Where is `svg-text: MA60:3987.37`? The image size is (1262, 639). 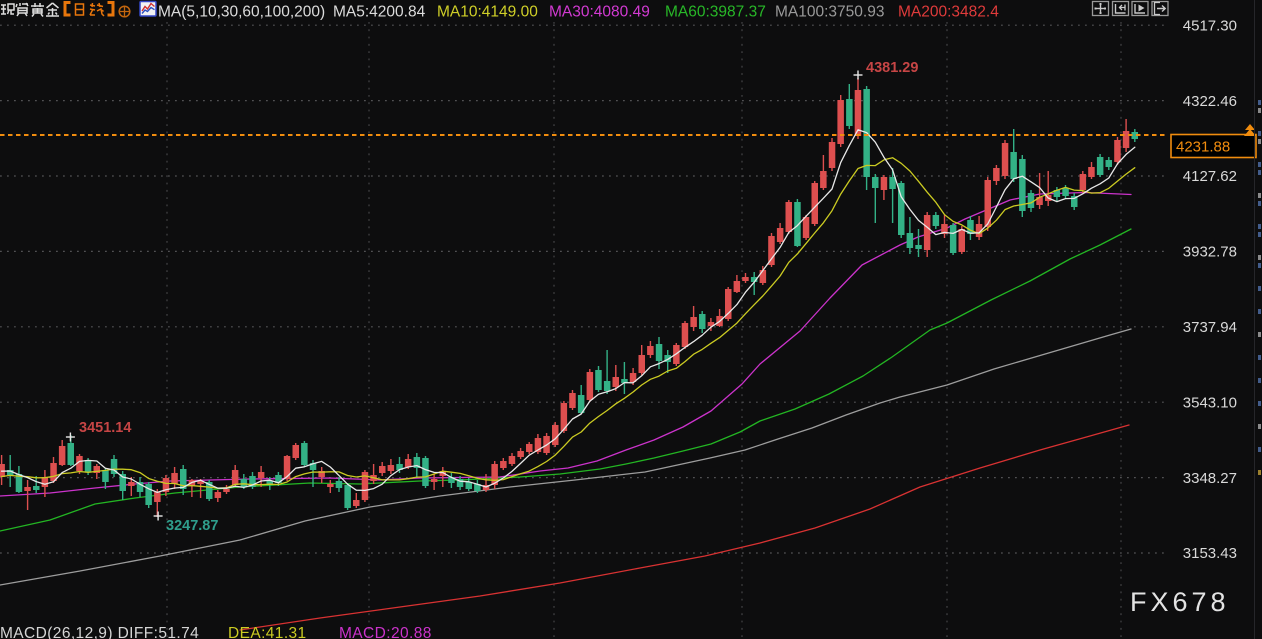 svg-text: MA60:3987.37 is located at coordinates (715, 12).